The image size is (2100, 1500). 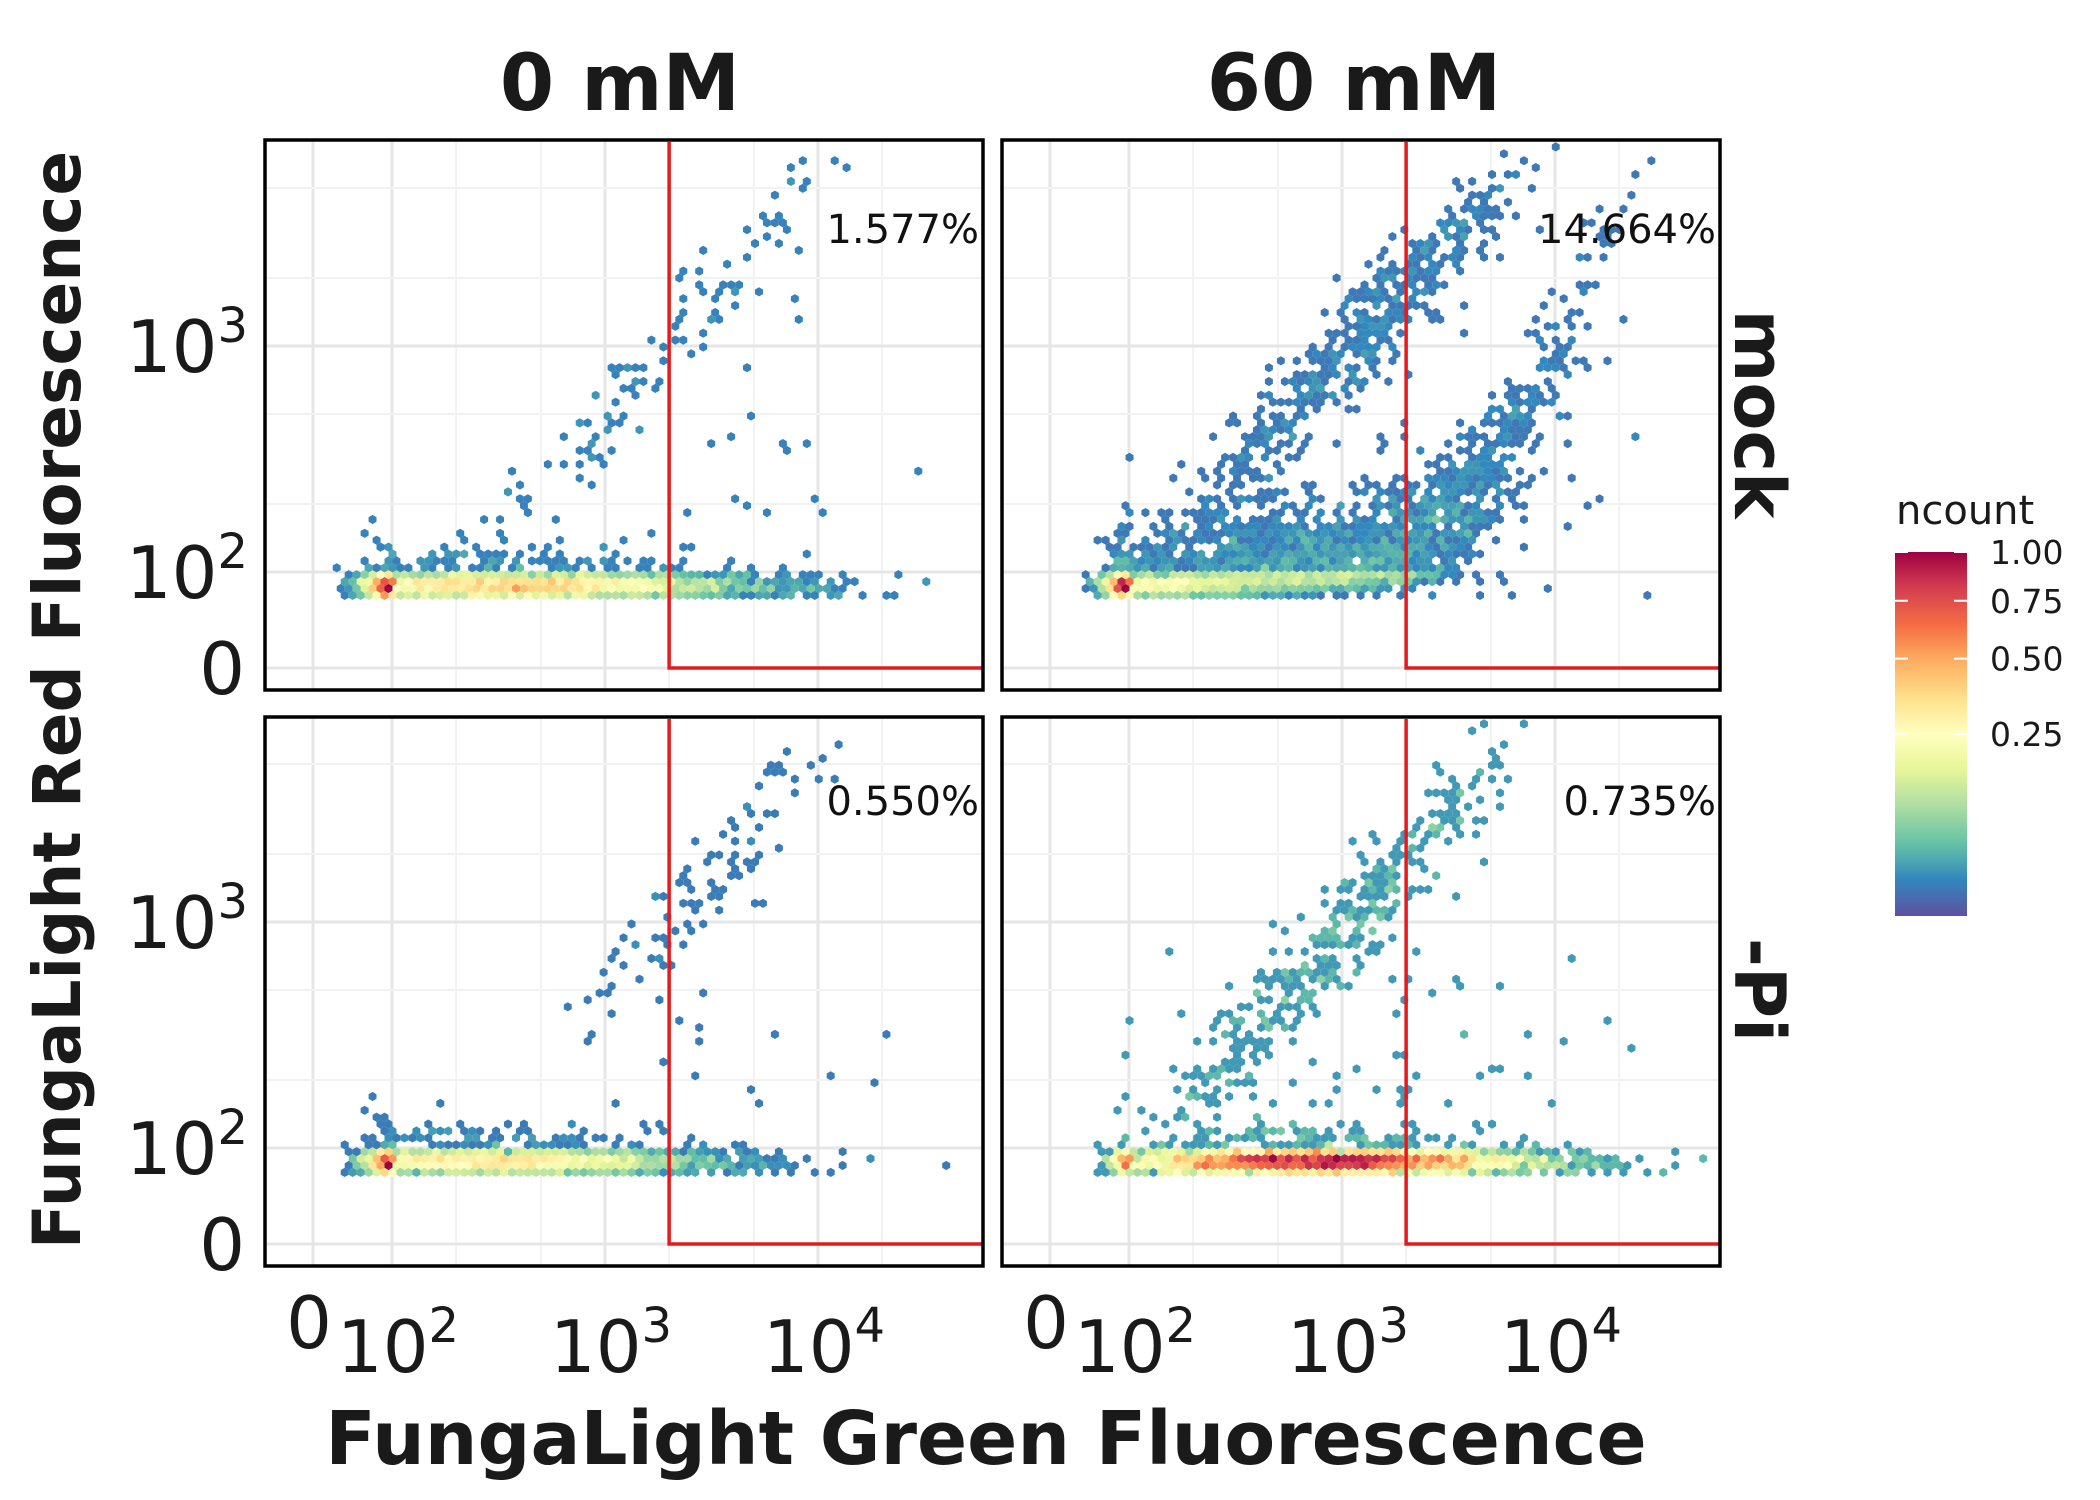 I want to click on x-tick-label: 0, so click(x=309, y=1323).